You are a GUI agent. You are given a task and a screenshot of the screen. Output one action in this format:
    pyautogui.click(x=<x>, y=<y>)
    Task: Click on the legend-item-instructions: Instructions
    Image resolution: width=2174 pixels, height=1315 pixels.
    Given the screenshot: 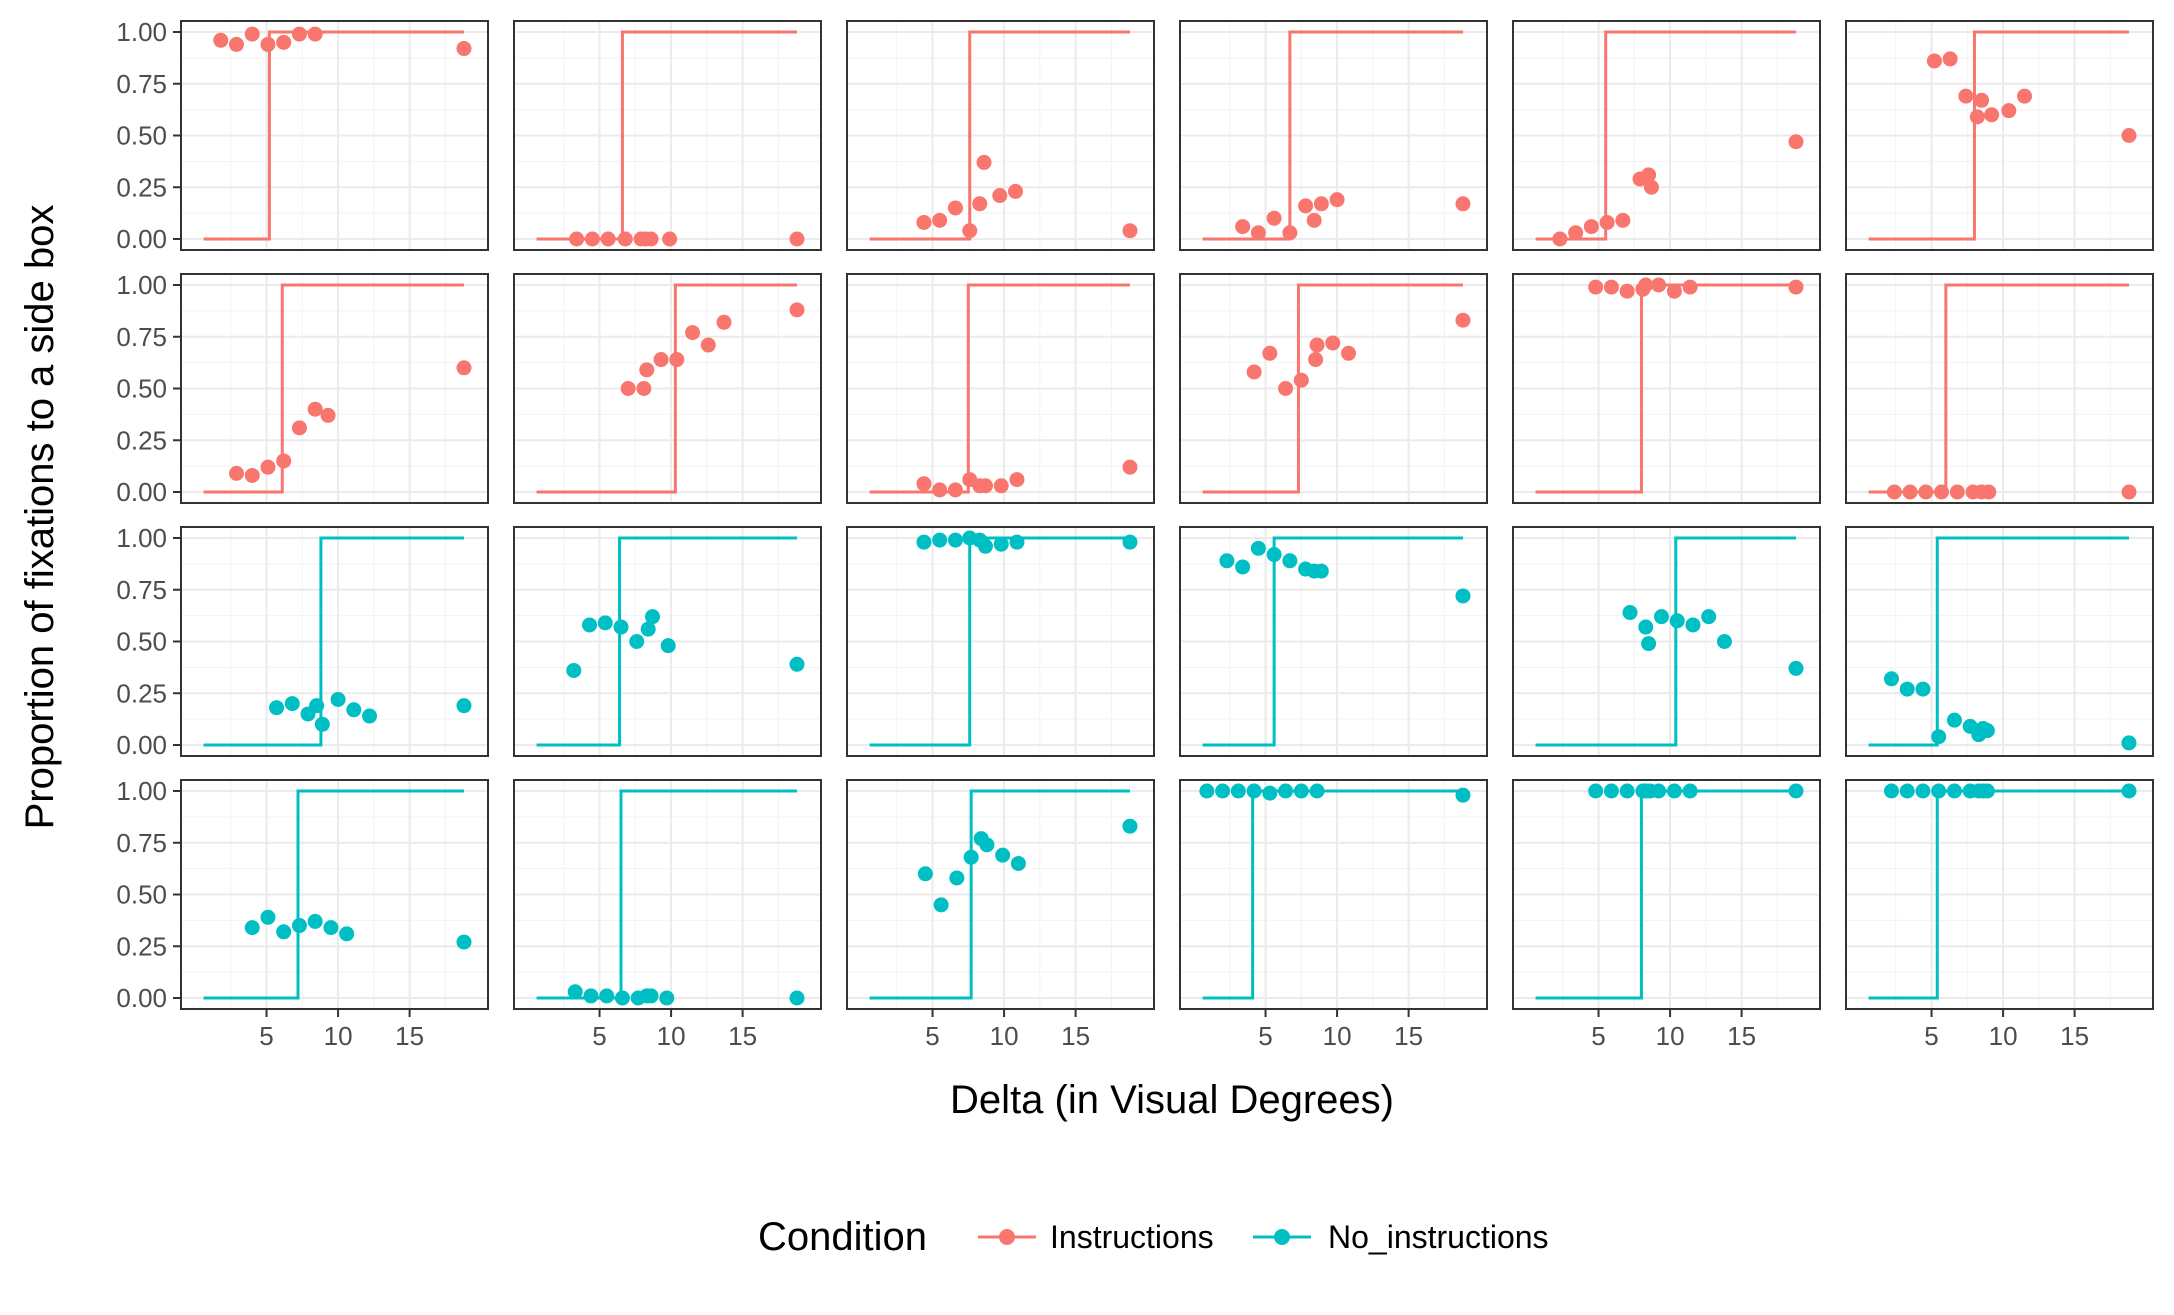 What is the action you would take?
    pyautogui.click(x=1096, y=1237)
    